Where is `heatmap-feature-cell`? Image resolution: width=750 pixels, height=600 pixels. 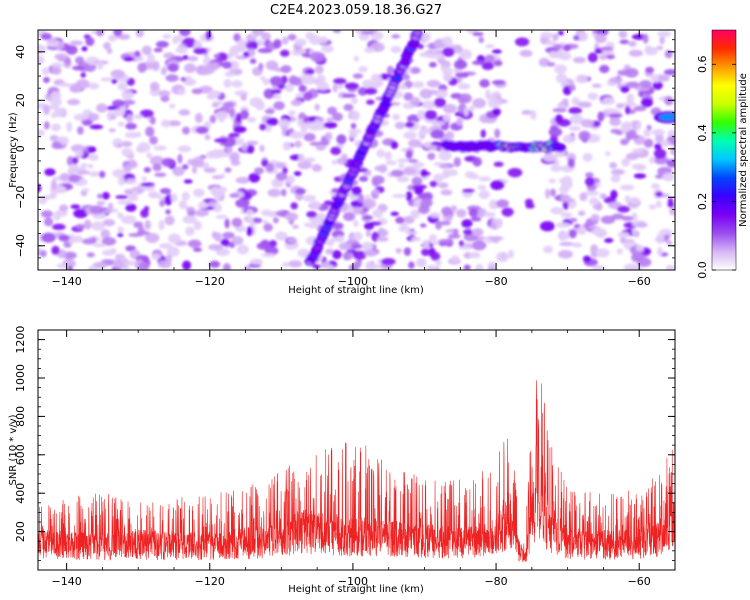
heatmap-feature-cell is located at coordinates (417, 33).